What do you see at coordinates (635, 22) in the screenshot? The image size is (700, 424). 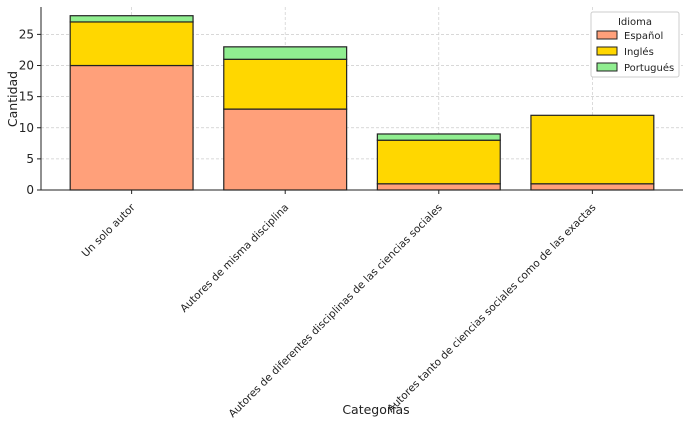 I see `legend-title: Idioma` at bounding box center [635, 22].